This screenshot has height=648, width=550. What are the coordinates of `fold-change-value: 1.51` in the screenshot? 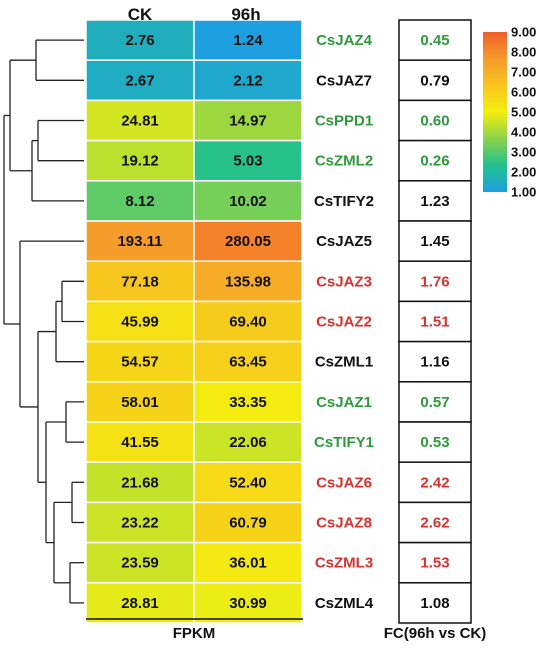 It's located at (434, 322).